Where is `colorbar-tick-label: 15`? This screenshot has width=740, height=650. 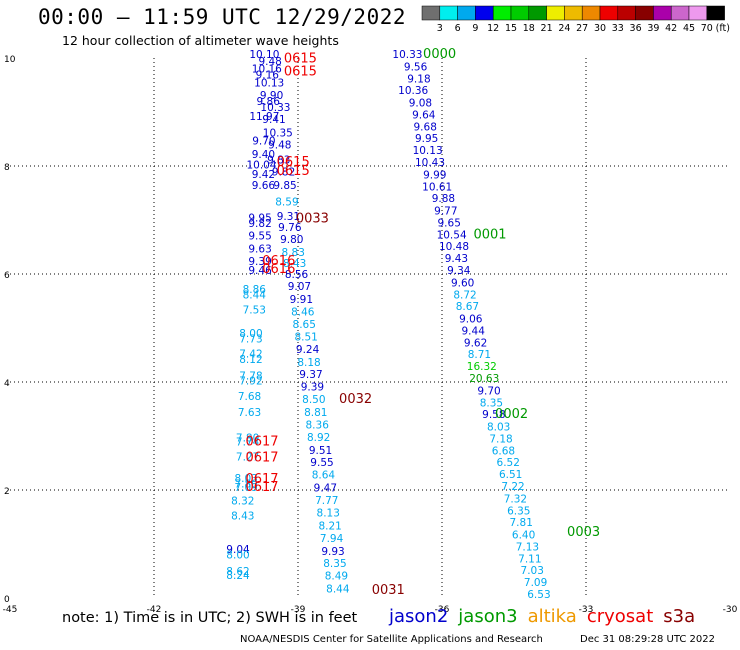
colorbar-tick-label: 15 is located at coordinates (511, 28).